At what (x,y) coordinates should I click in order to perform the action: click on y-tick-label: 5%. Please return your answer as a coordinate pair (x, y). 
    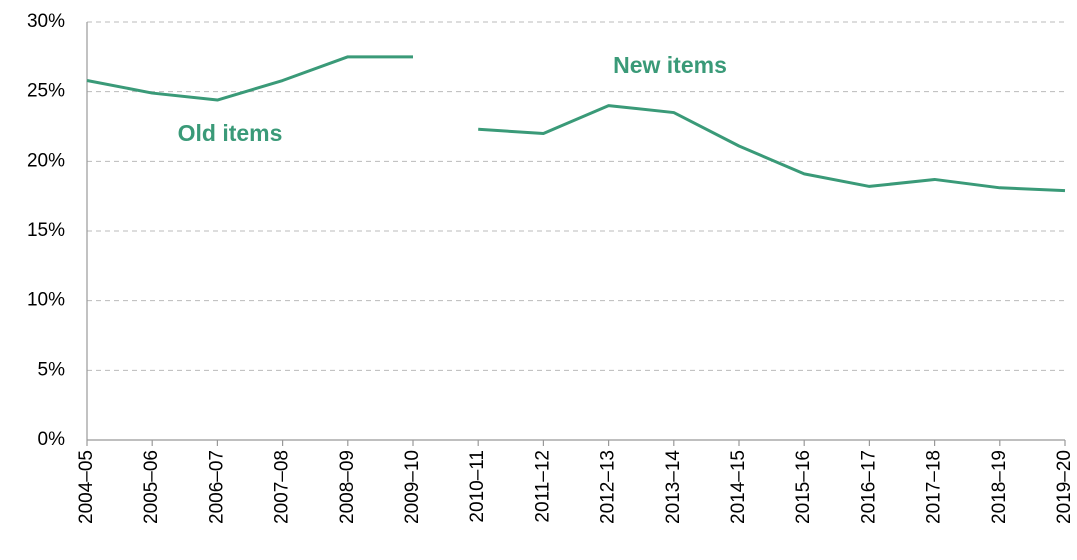
    Looking at the image, I should click on (52, 369).